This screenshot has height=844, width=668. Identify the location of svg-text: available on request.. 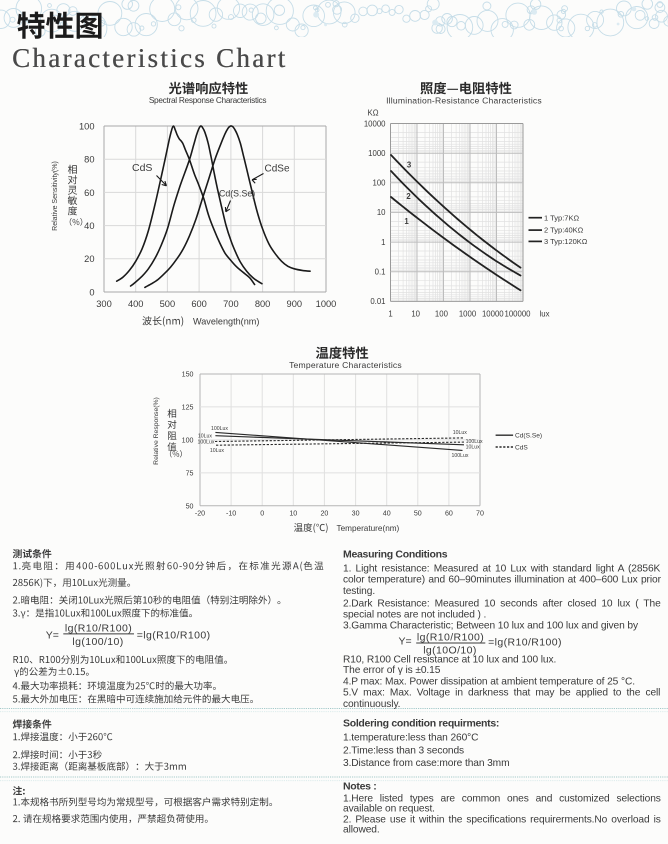
(389, 809).